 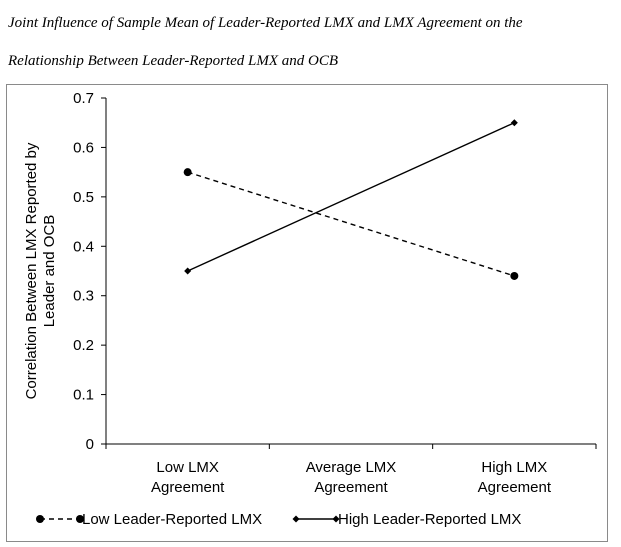 What do you see at coordinates (83, 98) in the screenshot?
I see `y-tick-label: 0.7` at bounding box center [83, 98].